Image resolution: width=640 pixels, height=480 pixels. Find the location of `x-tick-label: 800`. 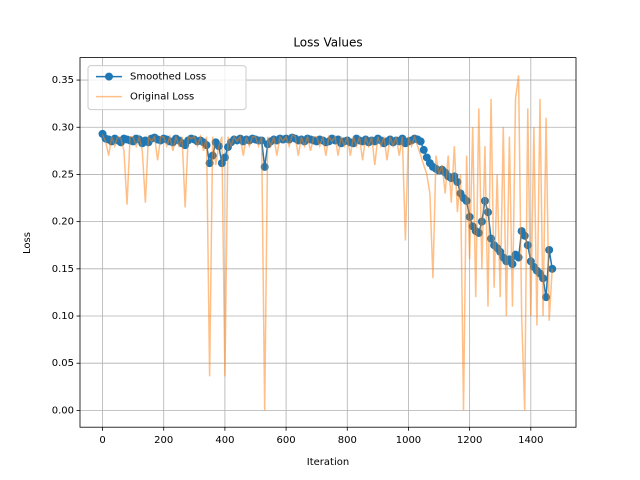

x-tick-label: 800 is located at coordinates (347, 440).